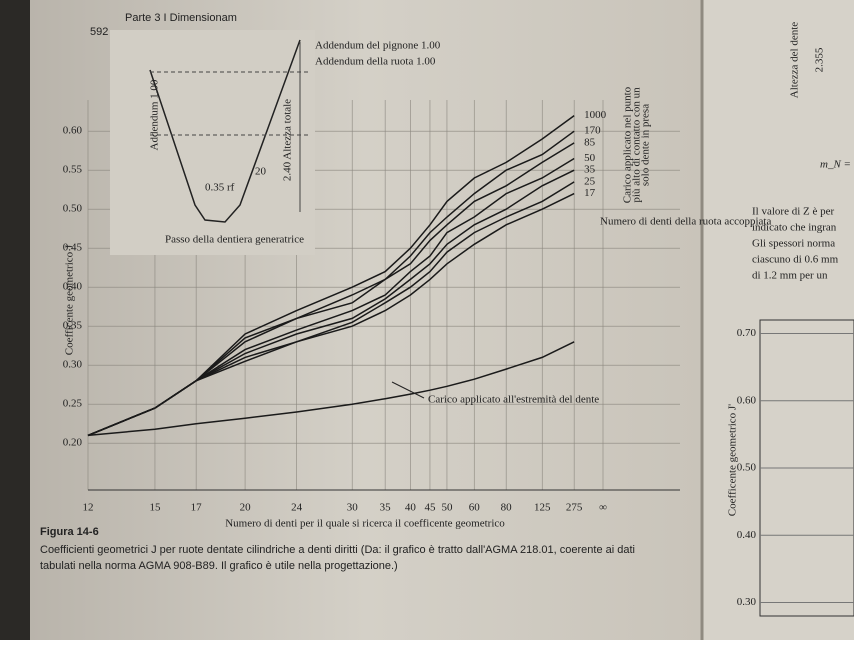 The image size is (854, 645). Describe the element at coordinates (590, 193) in the screenshot. I see `series-label: 17` at that location.